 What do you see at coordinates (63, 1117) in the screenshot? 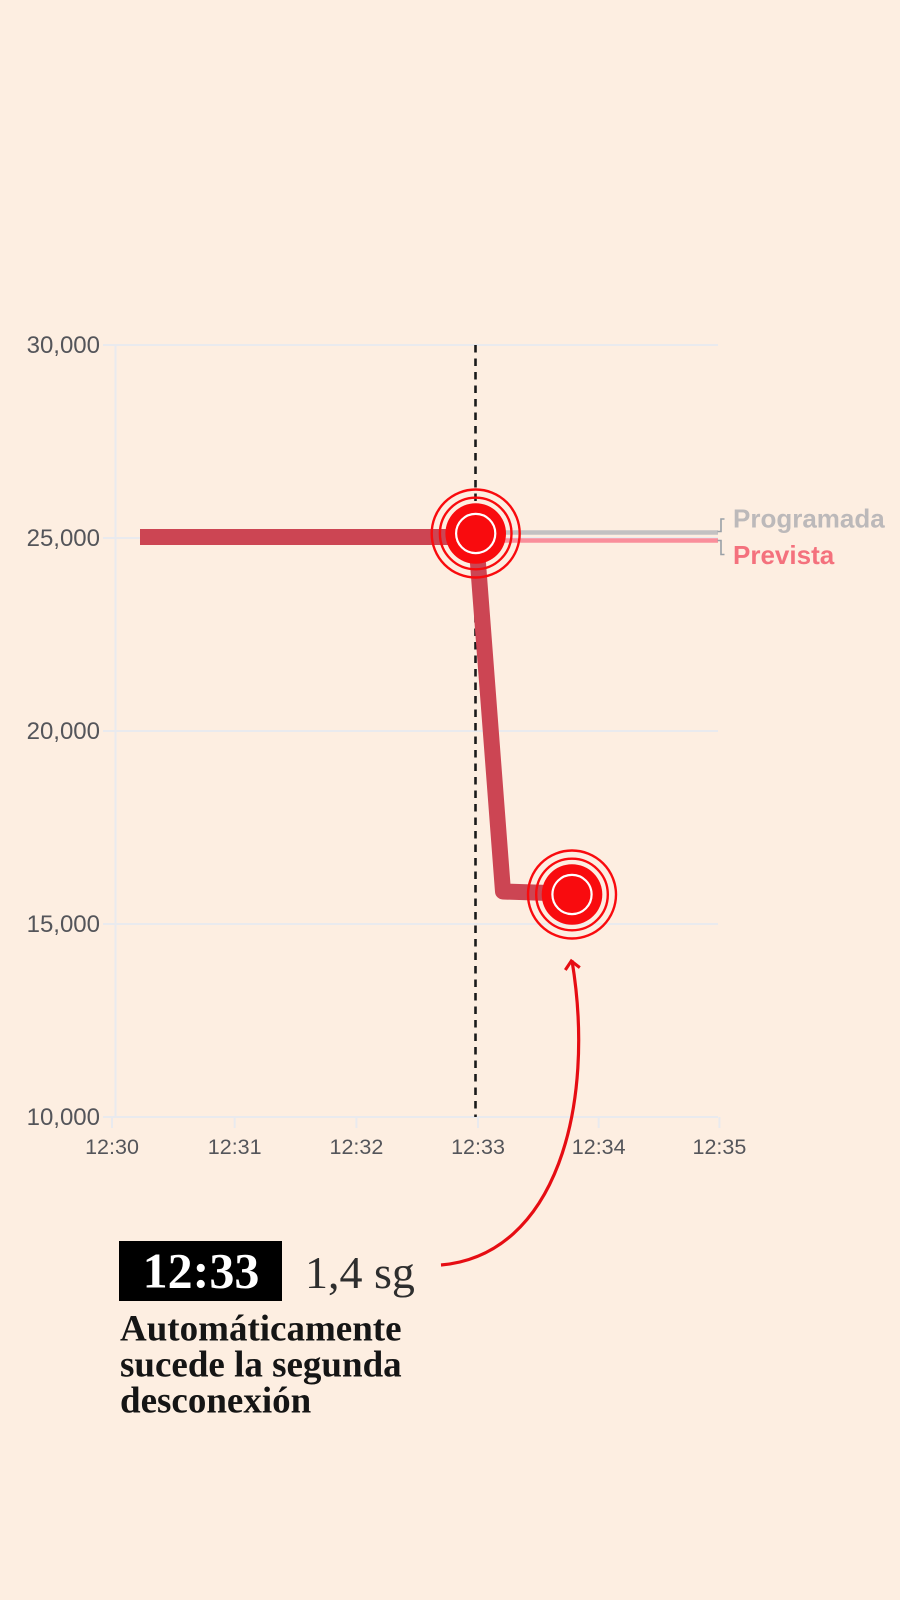
I see `svg-text: 10,000` at bounding box center [63, 1117].